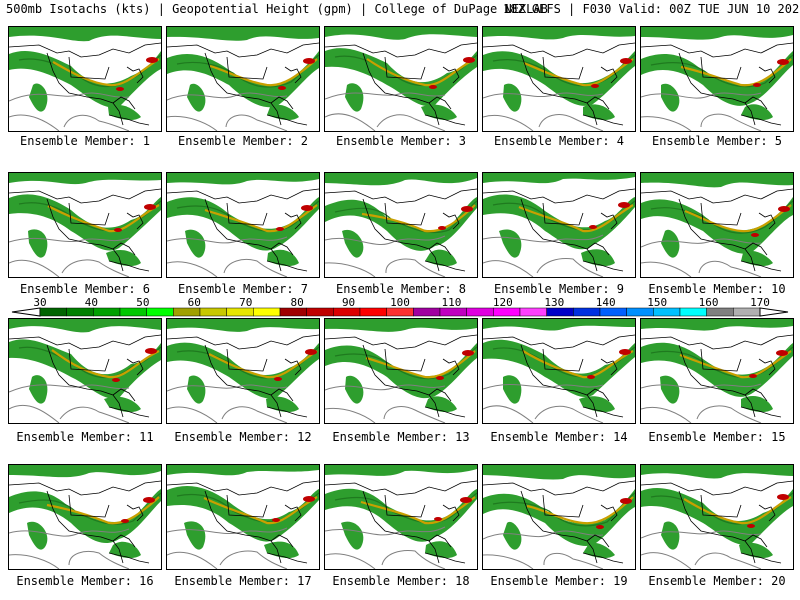 Image resolution: width=800 pixels, height=600 pixels. Describe the element at coordinates (39, 302) in the screenshot. I see `colorbar-tick-label: 30` at that location.